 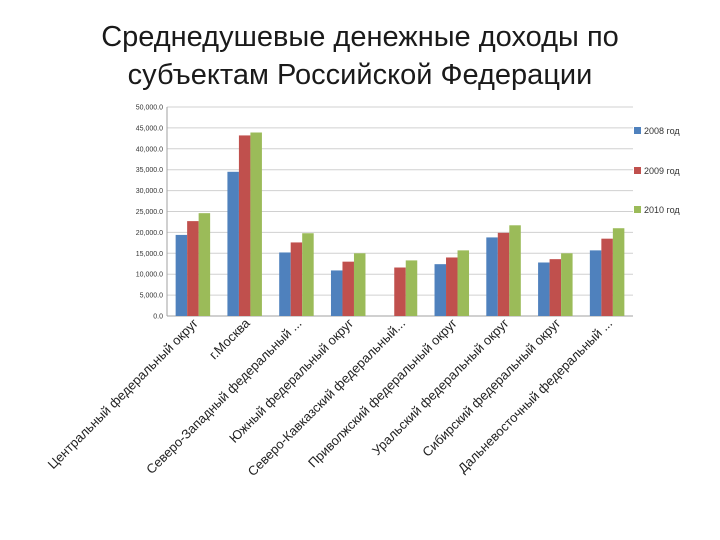 I want to click on y-tick-label: 40,000.0, so click(x=149, y=149).